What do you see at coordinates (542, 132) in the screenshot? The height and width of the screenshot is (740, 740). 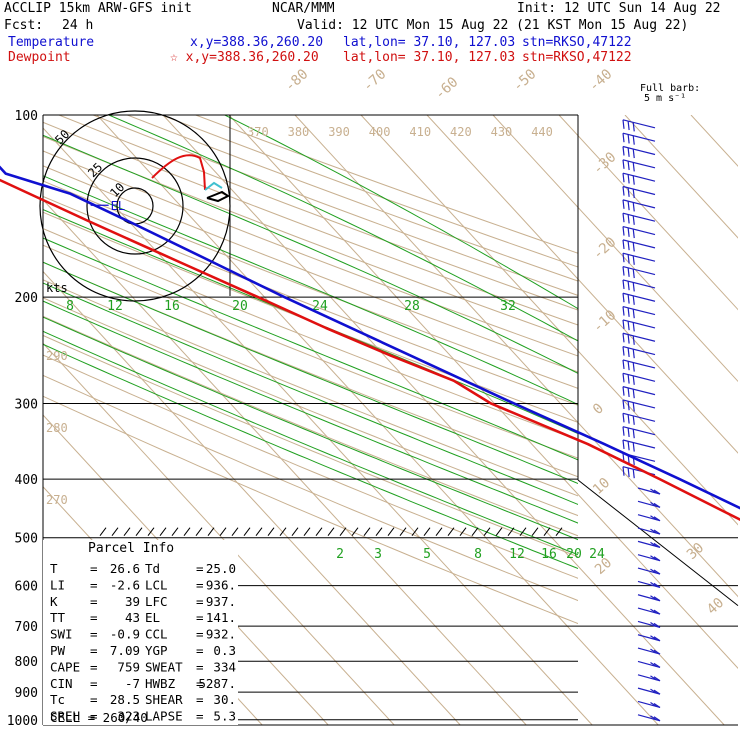 I see `theta-label: 440` at bounding box center [542, 132].